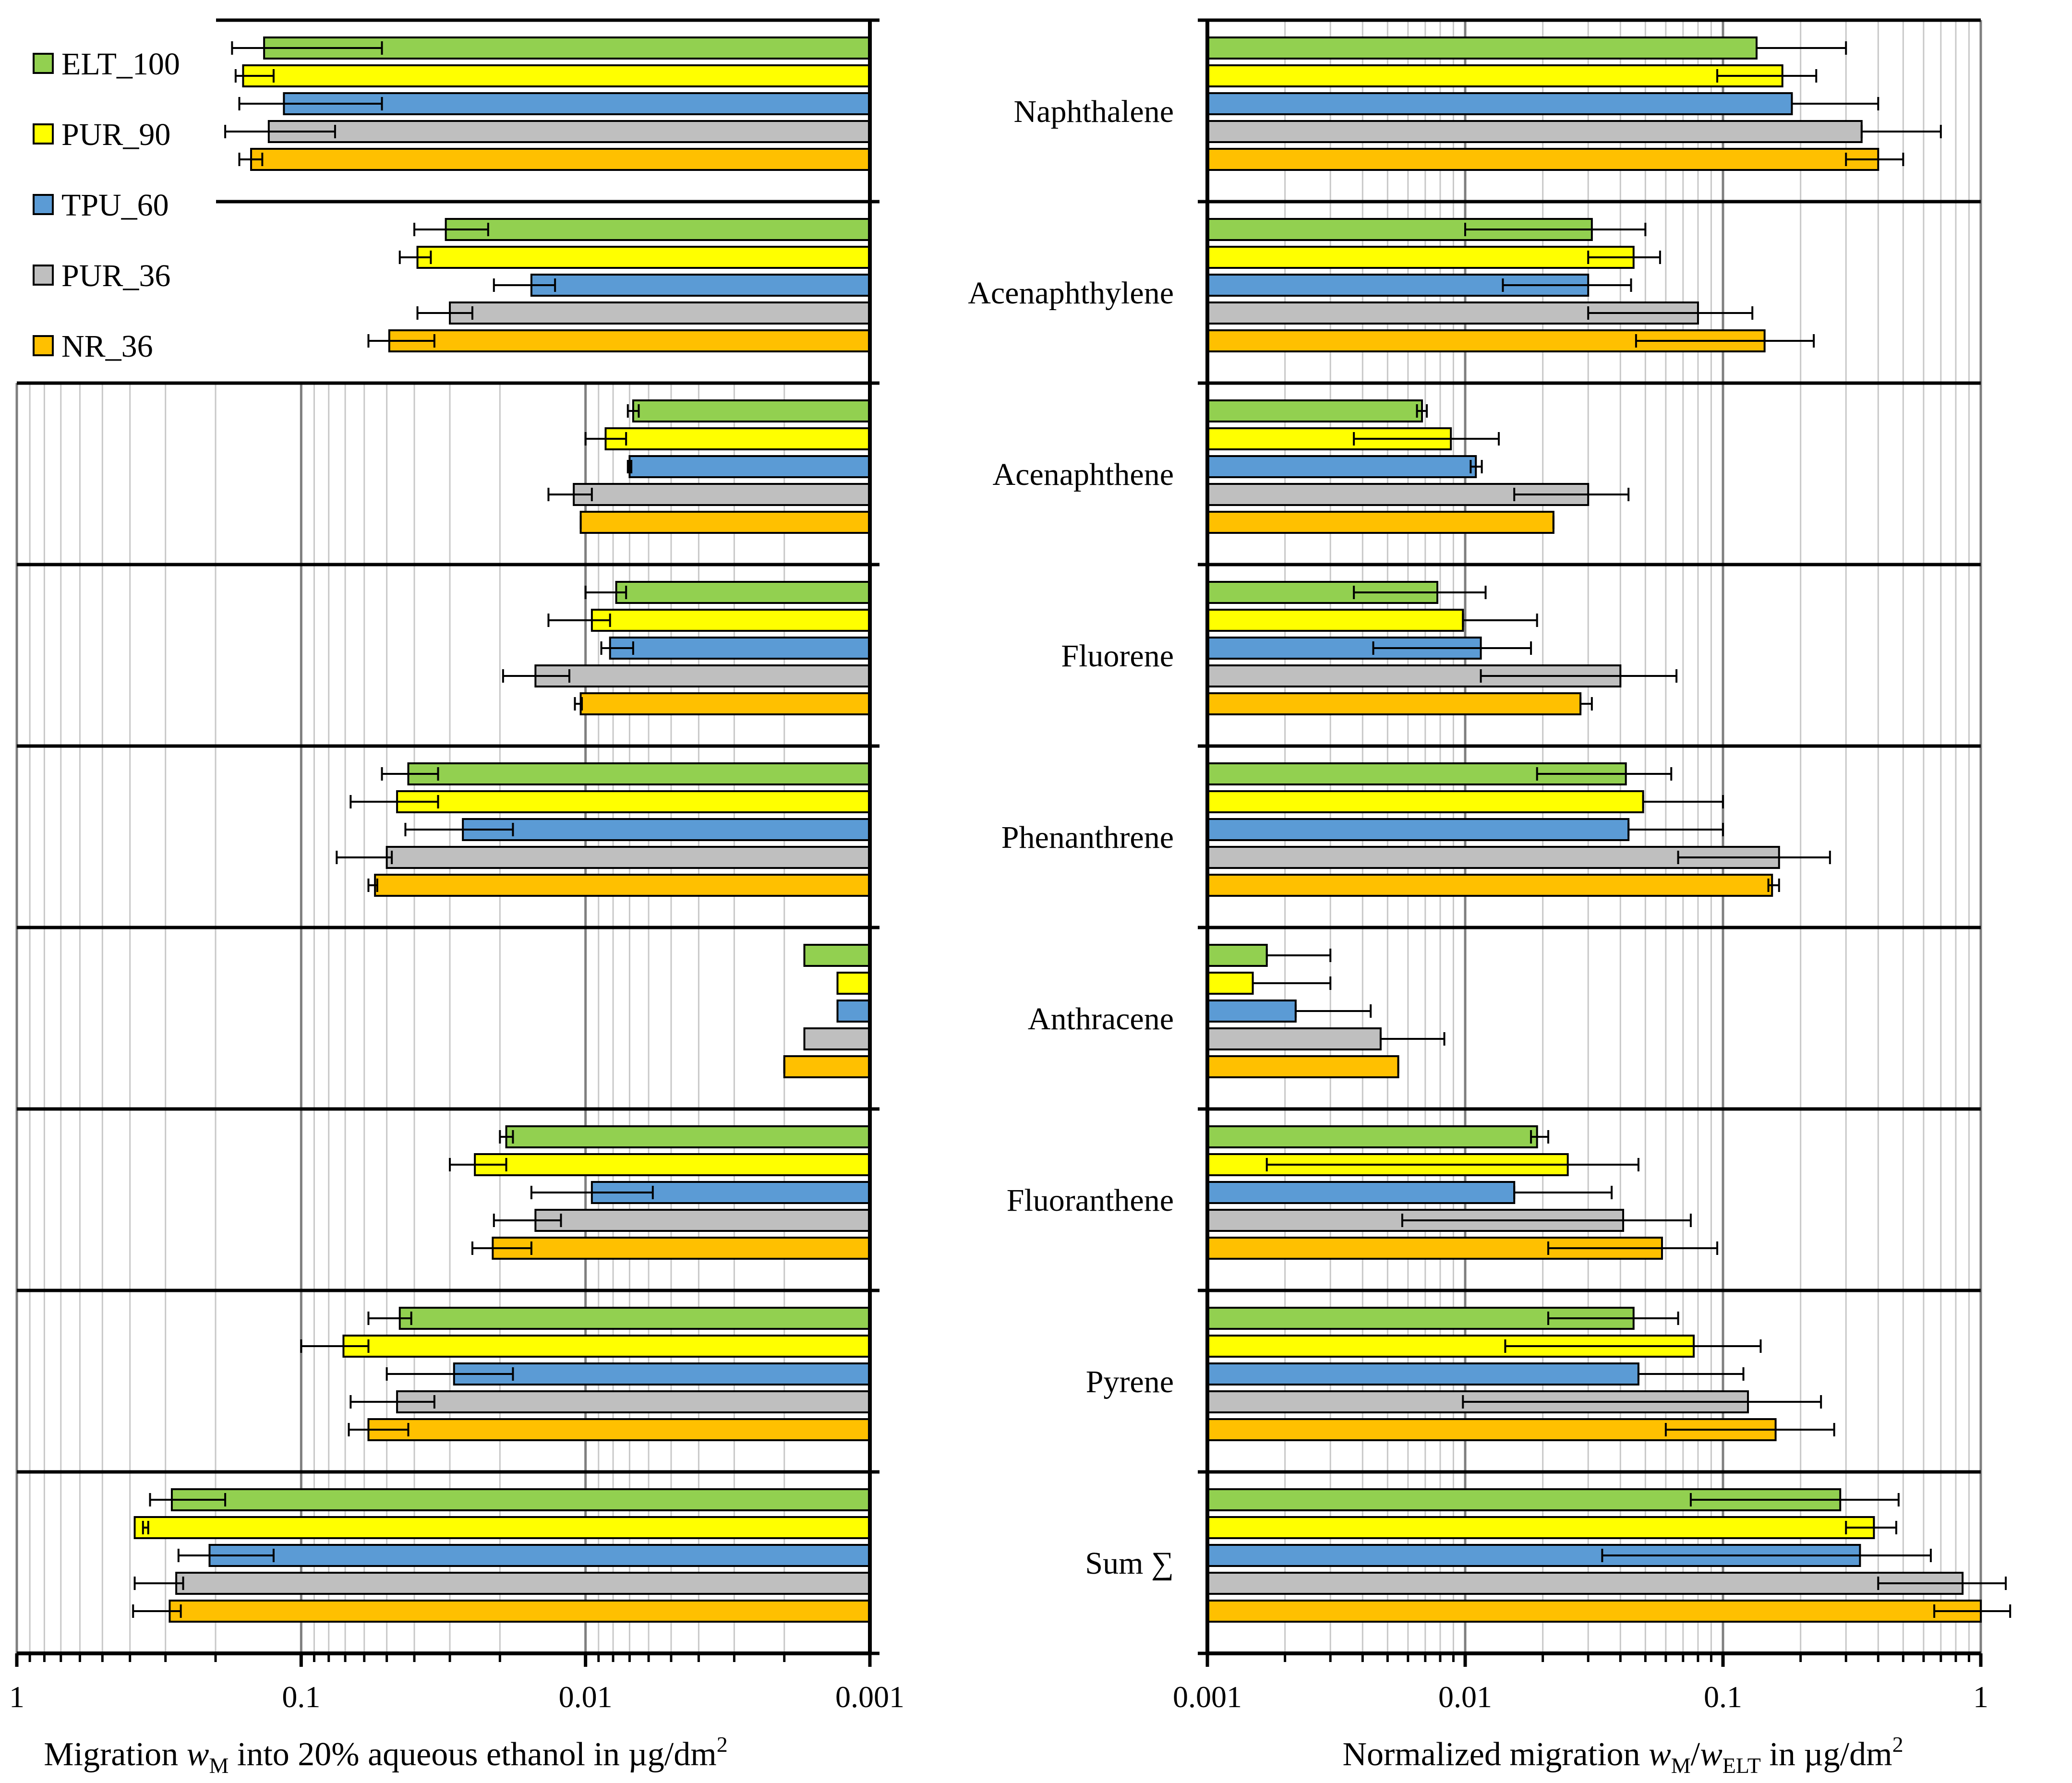 The height and width of the screenshot is (1783, 2072). I want to click on right-error-bar-pur-90-pyrene, so click(1633, 1346).